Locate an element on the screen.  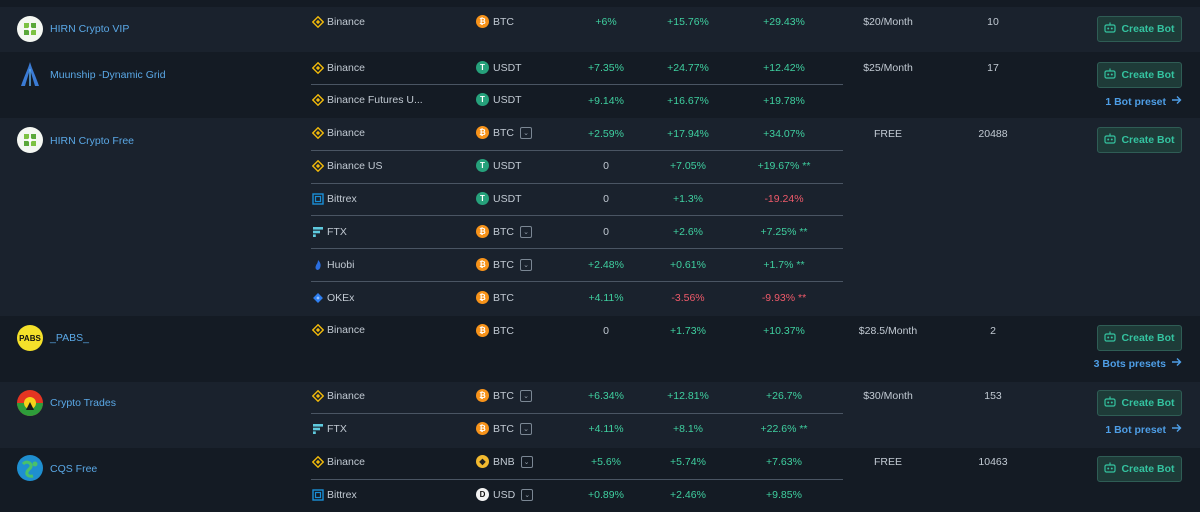
strategy-name-link: HIRN Crypto Free is located at coordinates (92, 141).